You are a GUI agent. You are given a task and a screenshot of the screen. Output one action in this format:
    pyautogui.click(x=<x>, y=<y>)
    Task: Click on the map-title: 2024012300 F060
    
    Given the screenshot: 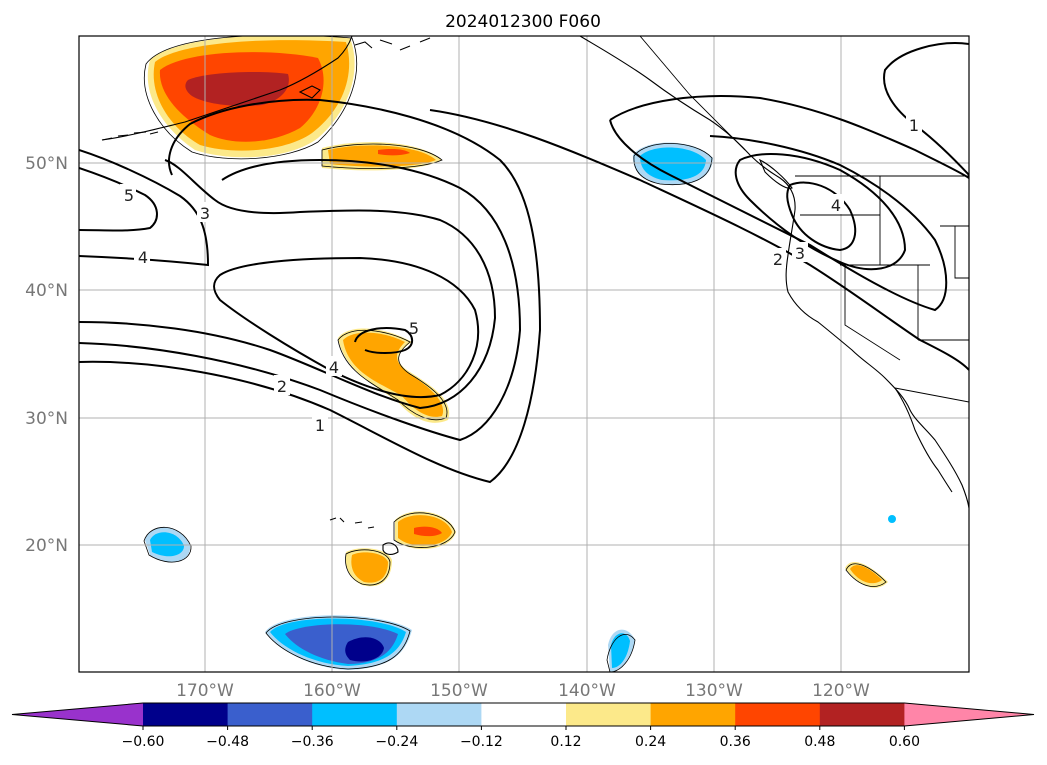 What is the action you would take?
    pyautogui.click(x=523, y=22)
    